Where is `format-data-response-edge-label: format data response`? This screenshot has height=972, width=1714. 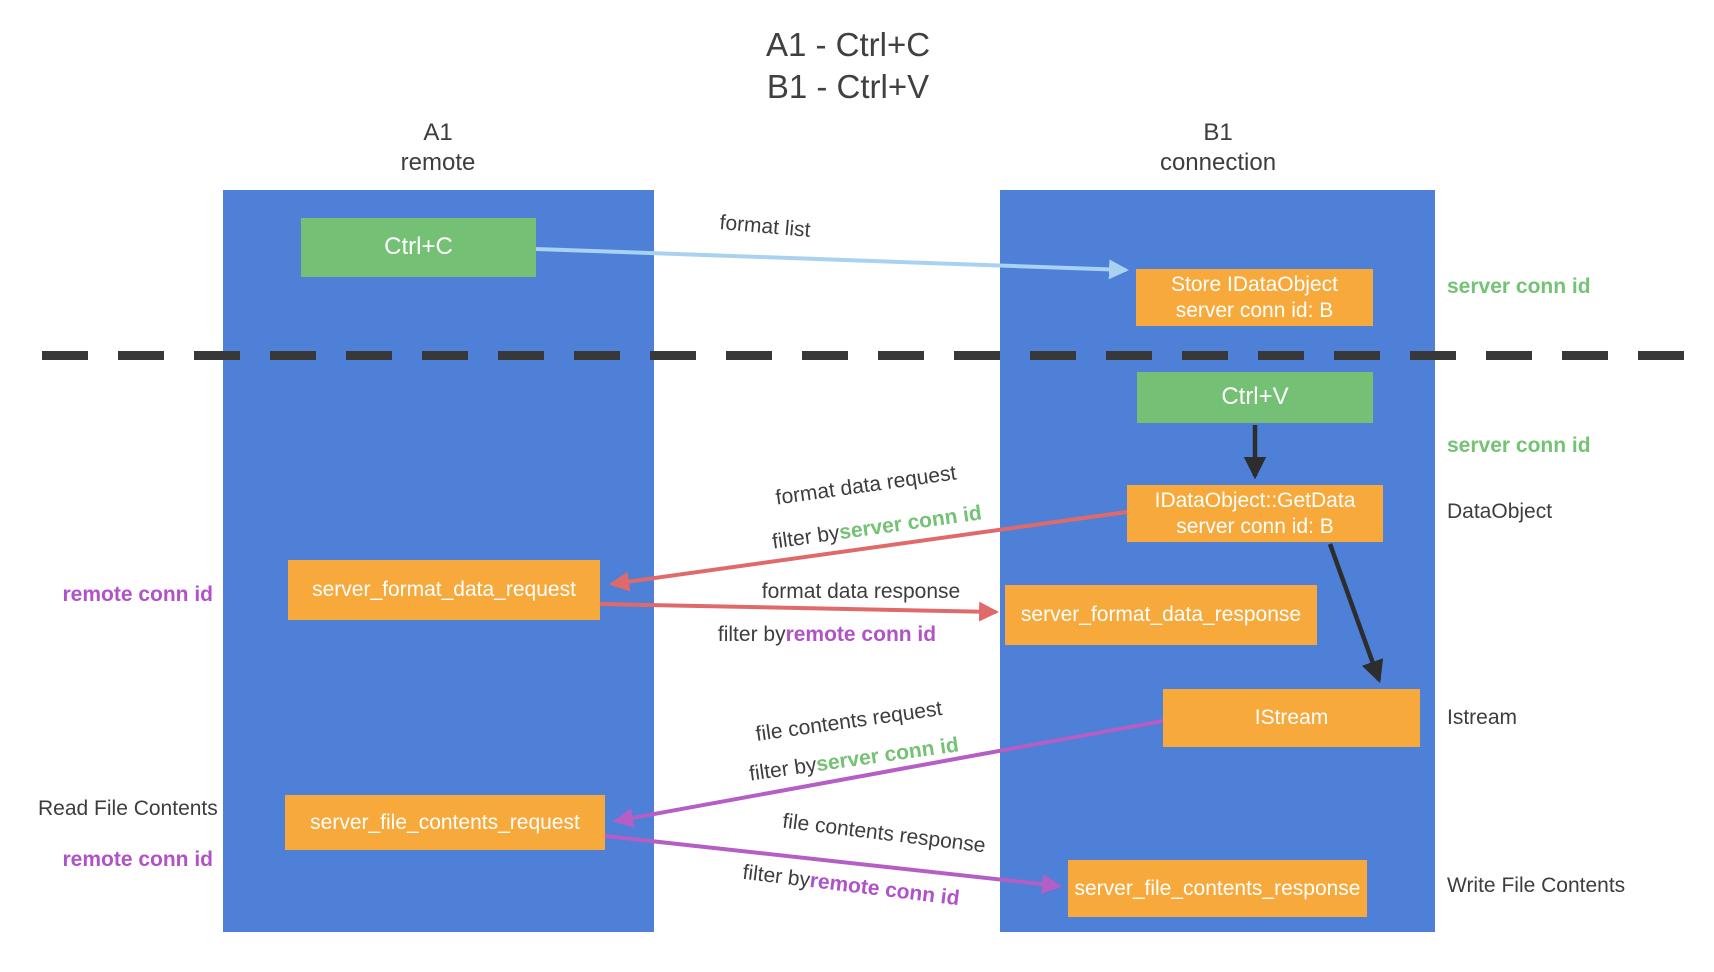
format-data-response-edge-label: format data response is located at coordinates (861, 591).